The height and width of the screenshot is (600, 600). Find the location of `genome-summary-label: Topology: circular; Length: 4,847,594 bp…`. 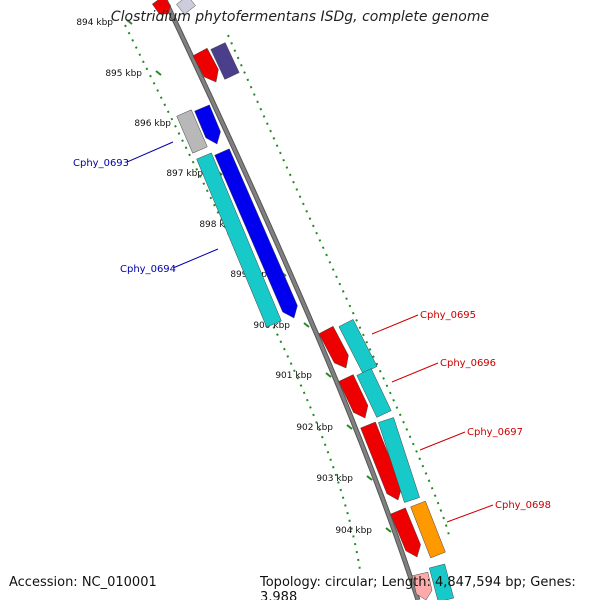

genome-summary-label: Topology: circular; Length: 4,847,594 bp… is located at coordinates (418, 587).